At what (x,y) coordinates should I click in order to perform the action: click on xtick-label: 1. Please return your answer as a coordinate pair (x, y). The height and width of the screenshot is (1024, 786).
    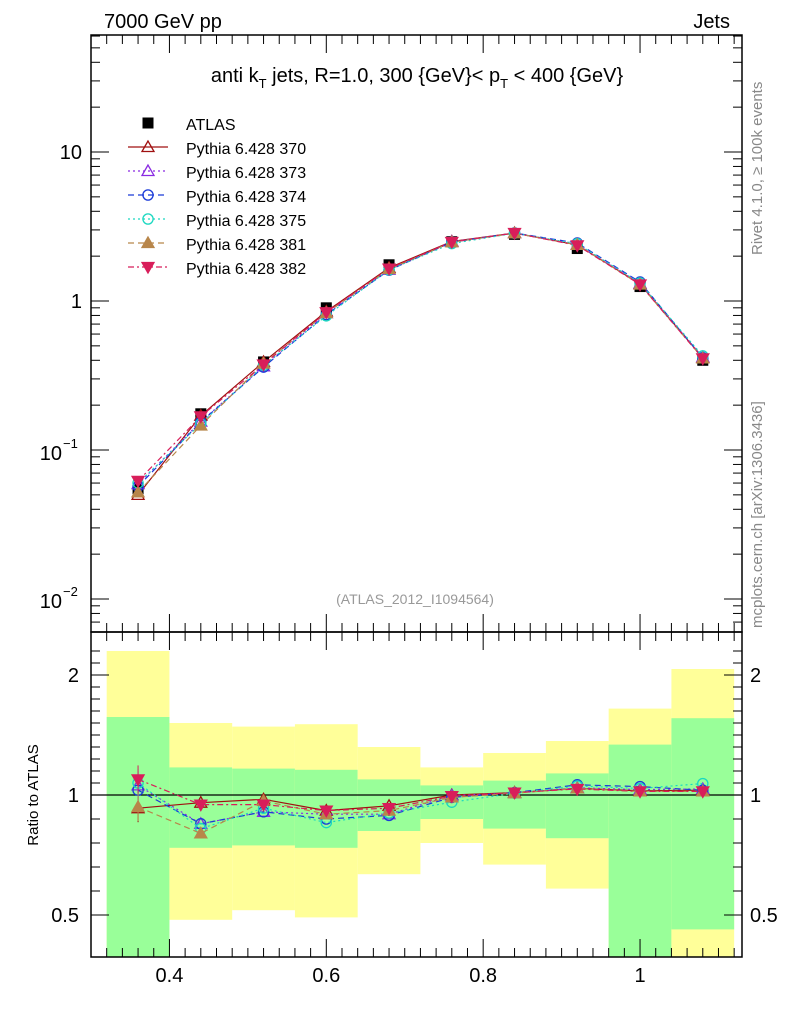
    Looking at the image, I should click on (639, 976).